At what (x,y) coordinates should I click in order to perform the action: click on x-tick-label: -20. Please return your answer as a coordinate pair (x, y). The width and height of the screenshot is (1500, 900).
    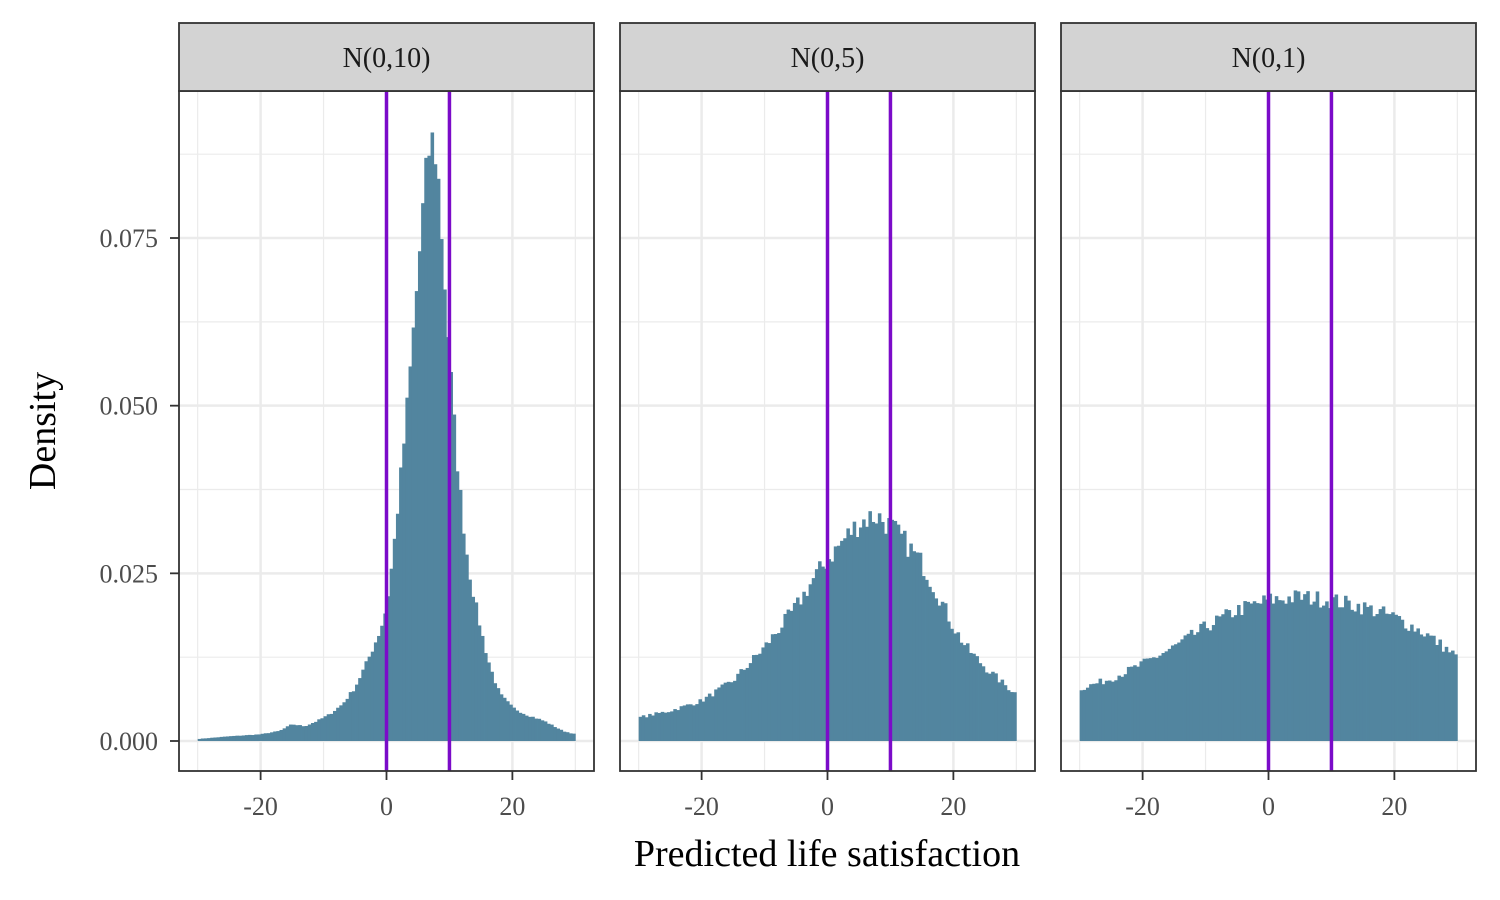
    Looking at the image, I should click on (1142, 806).